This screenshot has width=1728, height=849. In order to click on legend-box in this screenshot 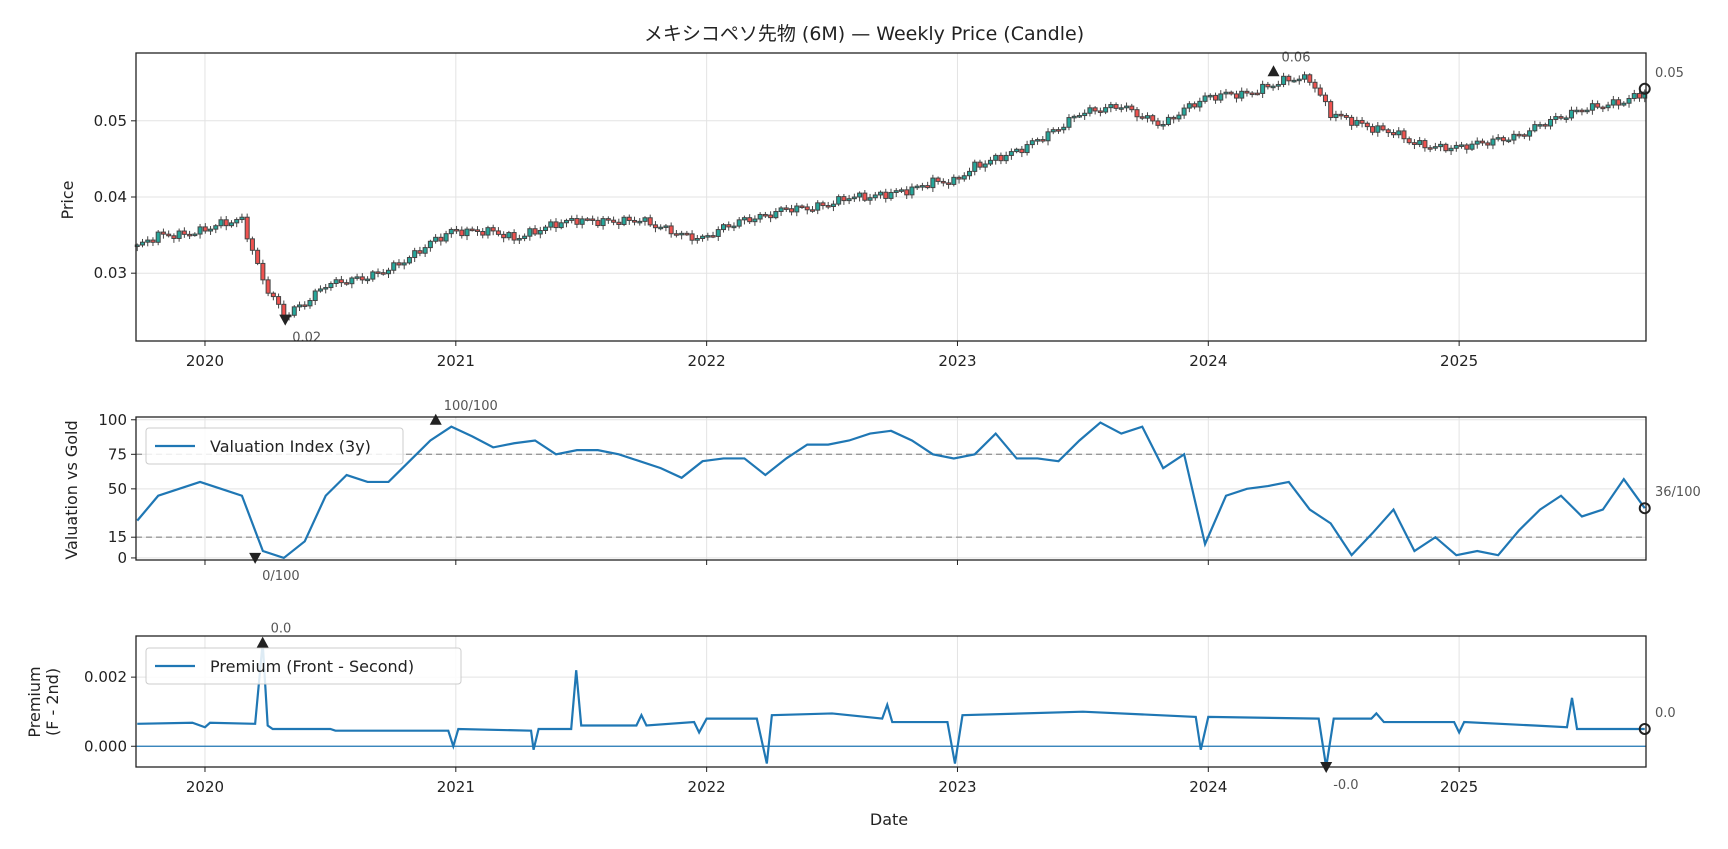, I will do `click(274, 446)`.